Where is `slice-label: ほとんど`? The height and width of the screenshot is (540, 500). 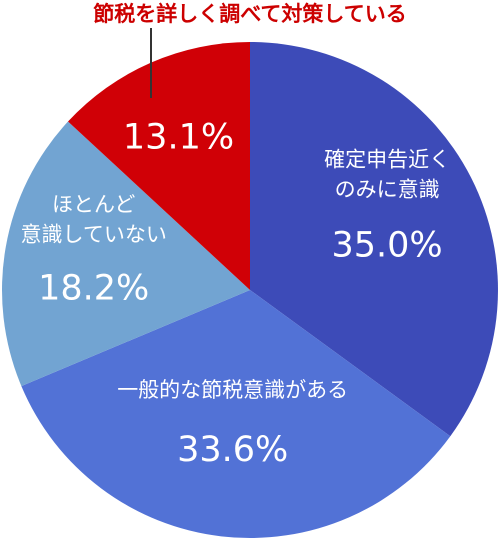
slice-label: ほとんど is located at coordinates (93, 204).